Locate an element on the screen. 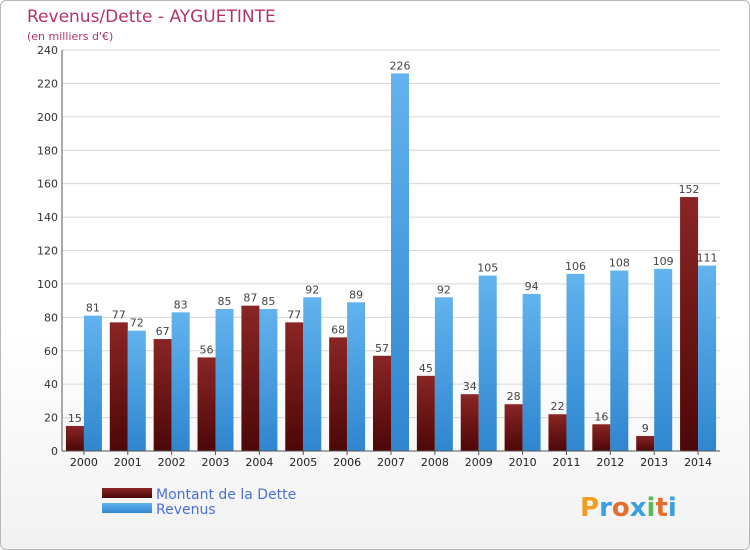 This screenshot has width=750, height=550. bar-debt-2004 is located at coordinates (250, 378).